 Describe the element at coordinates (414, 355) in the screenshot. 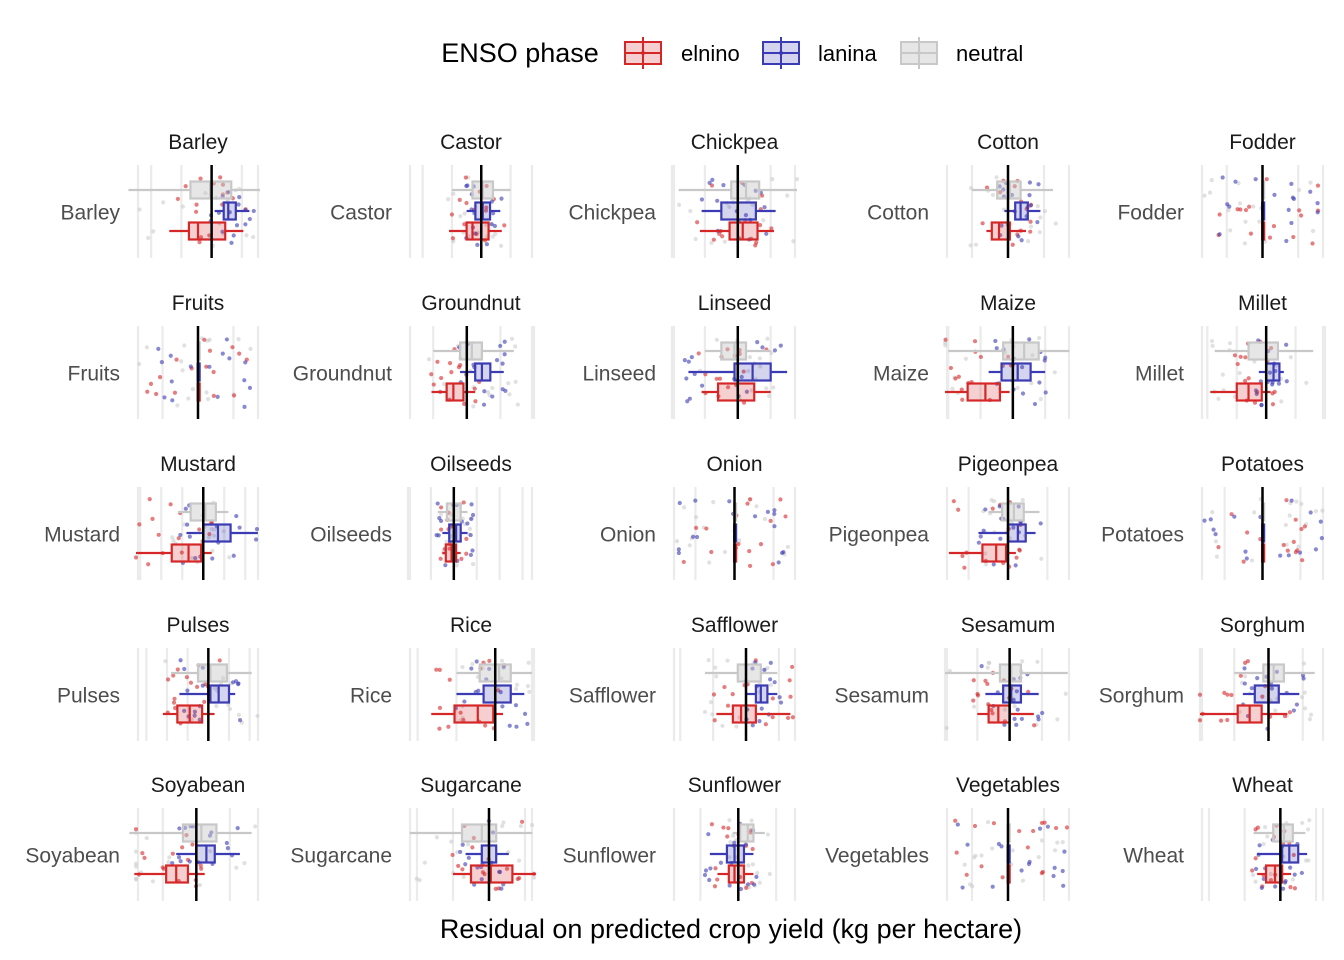

I see `facet-groundnut: Groundnut Groundnut` at that location.